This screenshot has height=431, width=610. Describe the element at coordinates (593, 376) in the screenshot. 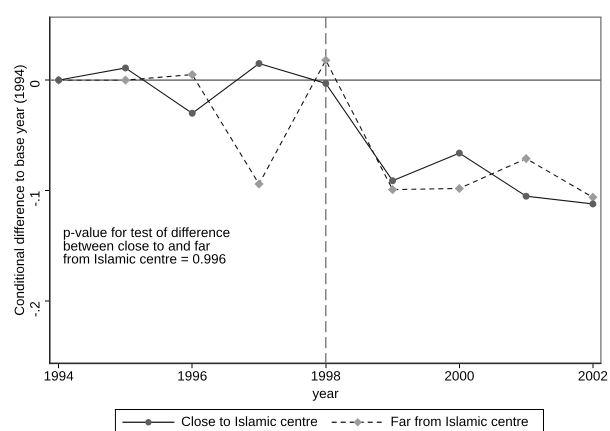

I see `x-tick-label: 2002` at that location.